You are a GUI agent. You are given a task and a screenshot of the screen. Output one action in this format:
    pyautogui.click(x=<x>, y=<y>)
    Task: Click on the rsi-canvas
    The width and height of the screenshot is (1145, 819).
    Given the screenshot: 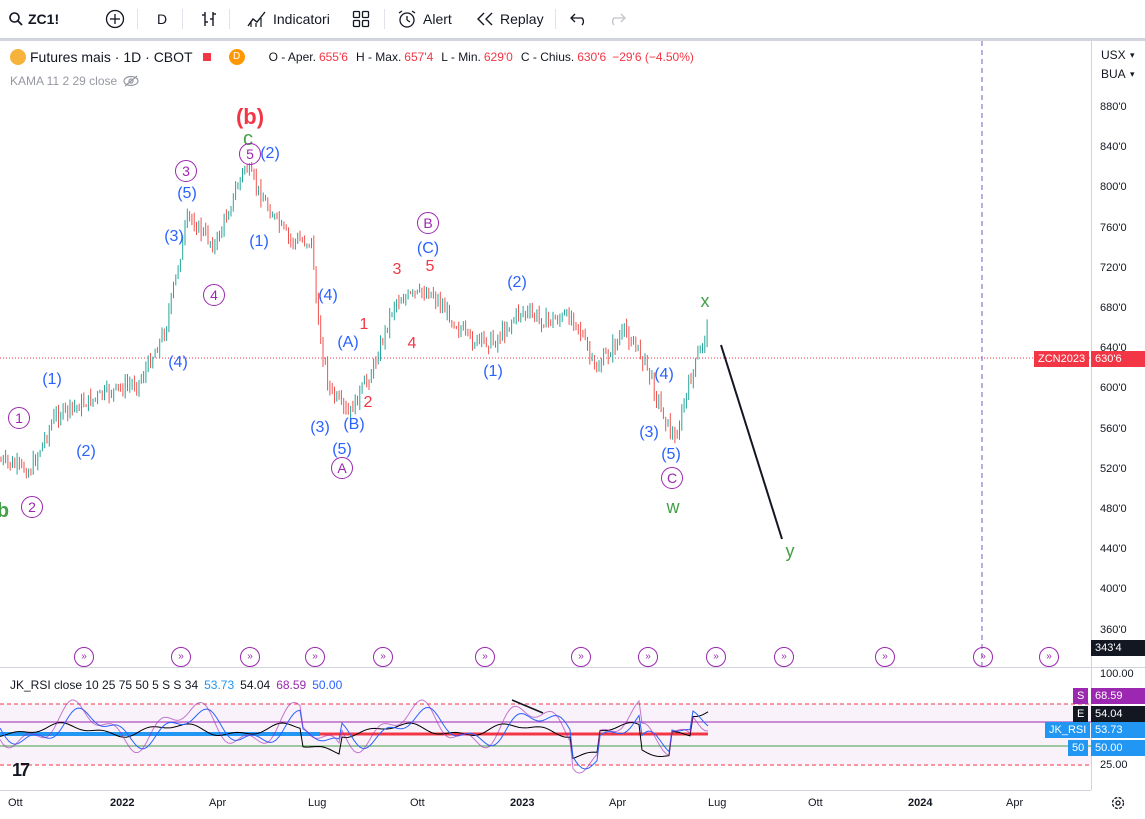 What is the action you would take?
    pyautogui.click(x=545, y=729)
    